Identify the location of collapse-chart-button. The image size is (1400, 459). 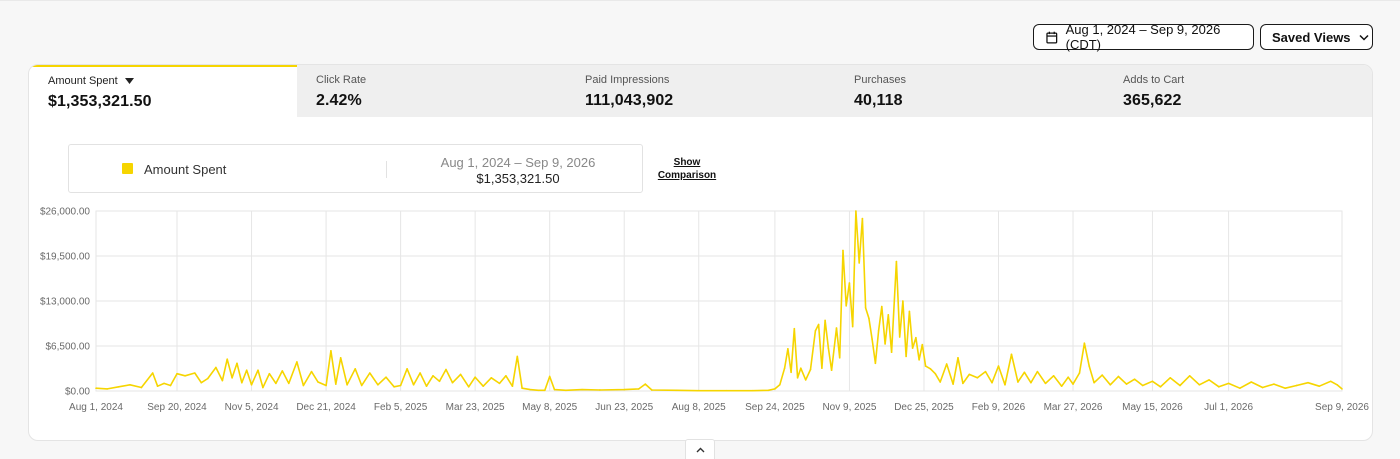
(700, 449).